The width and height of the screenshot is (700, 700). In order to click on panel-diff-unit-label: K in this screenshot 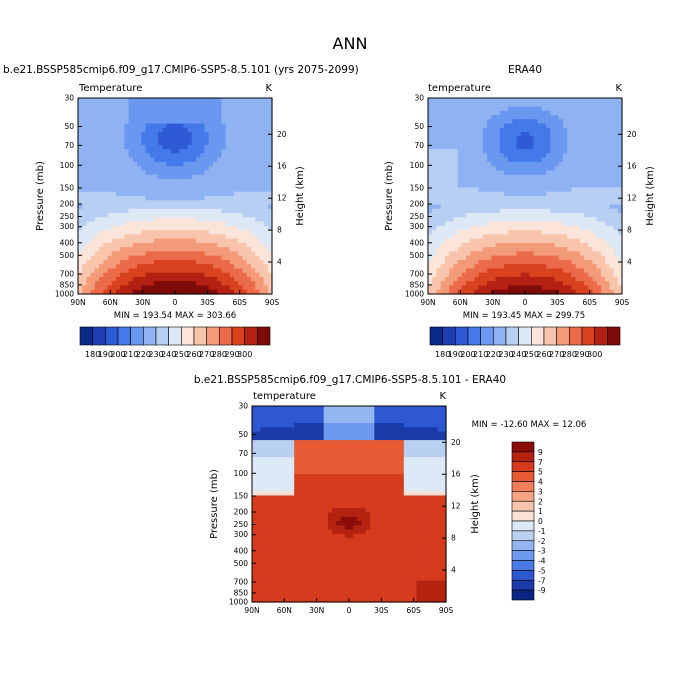, I will do `click(442, 396)`.